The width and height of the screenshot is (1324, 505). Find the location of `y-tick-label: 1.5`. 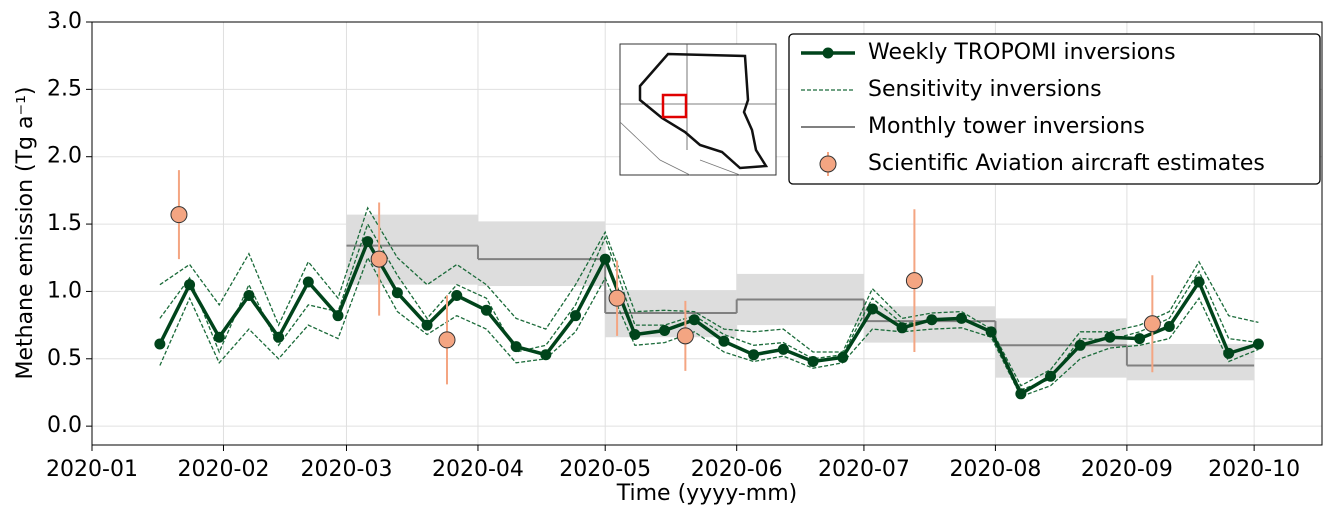

y-tick-label: 1.5 is located at coordinates (64, 223).